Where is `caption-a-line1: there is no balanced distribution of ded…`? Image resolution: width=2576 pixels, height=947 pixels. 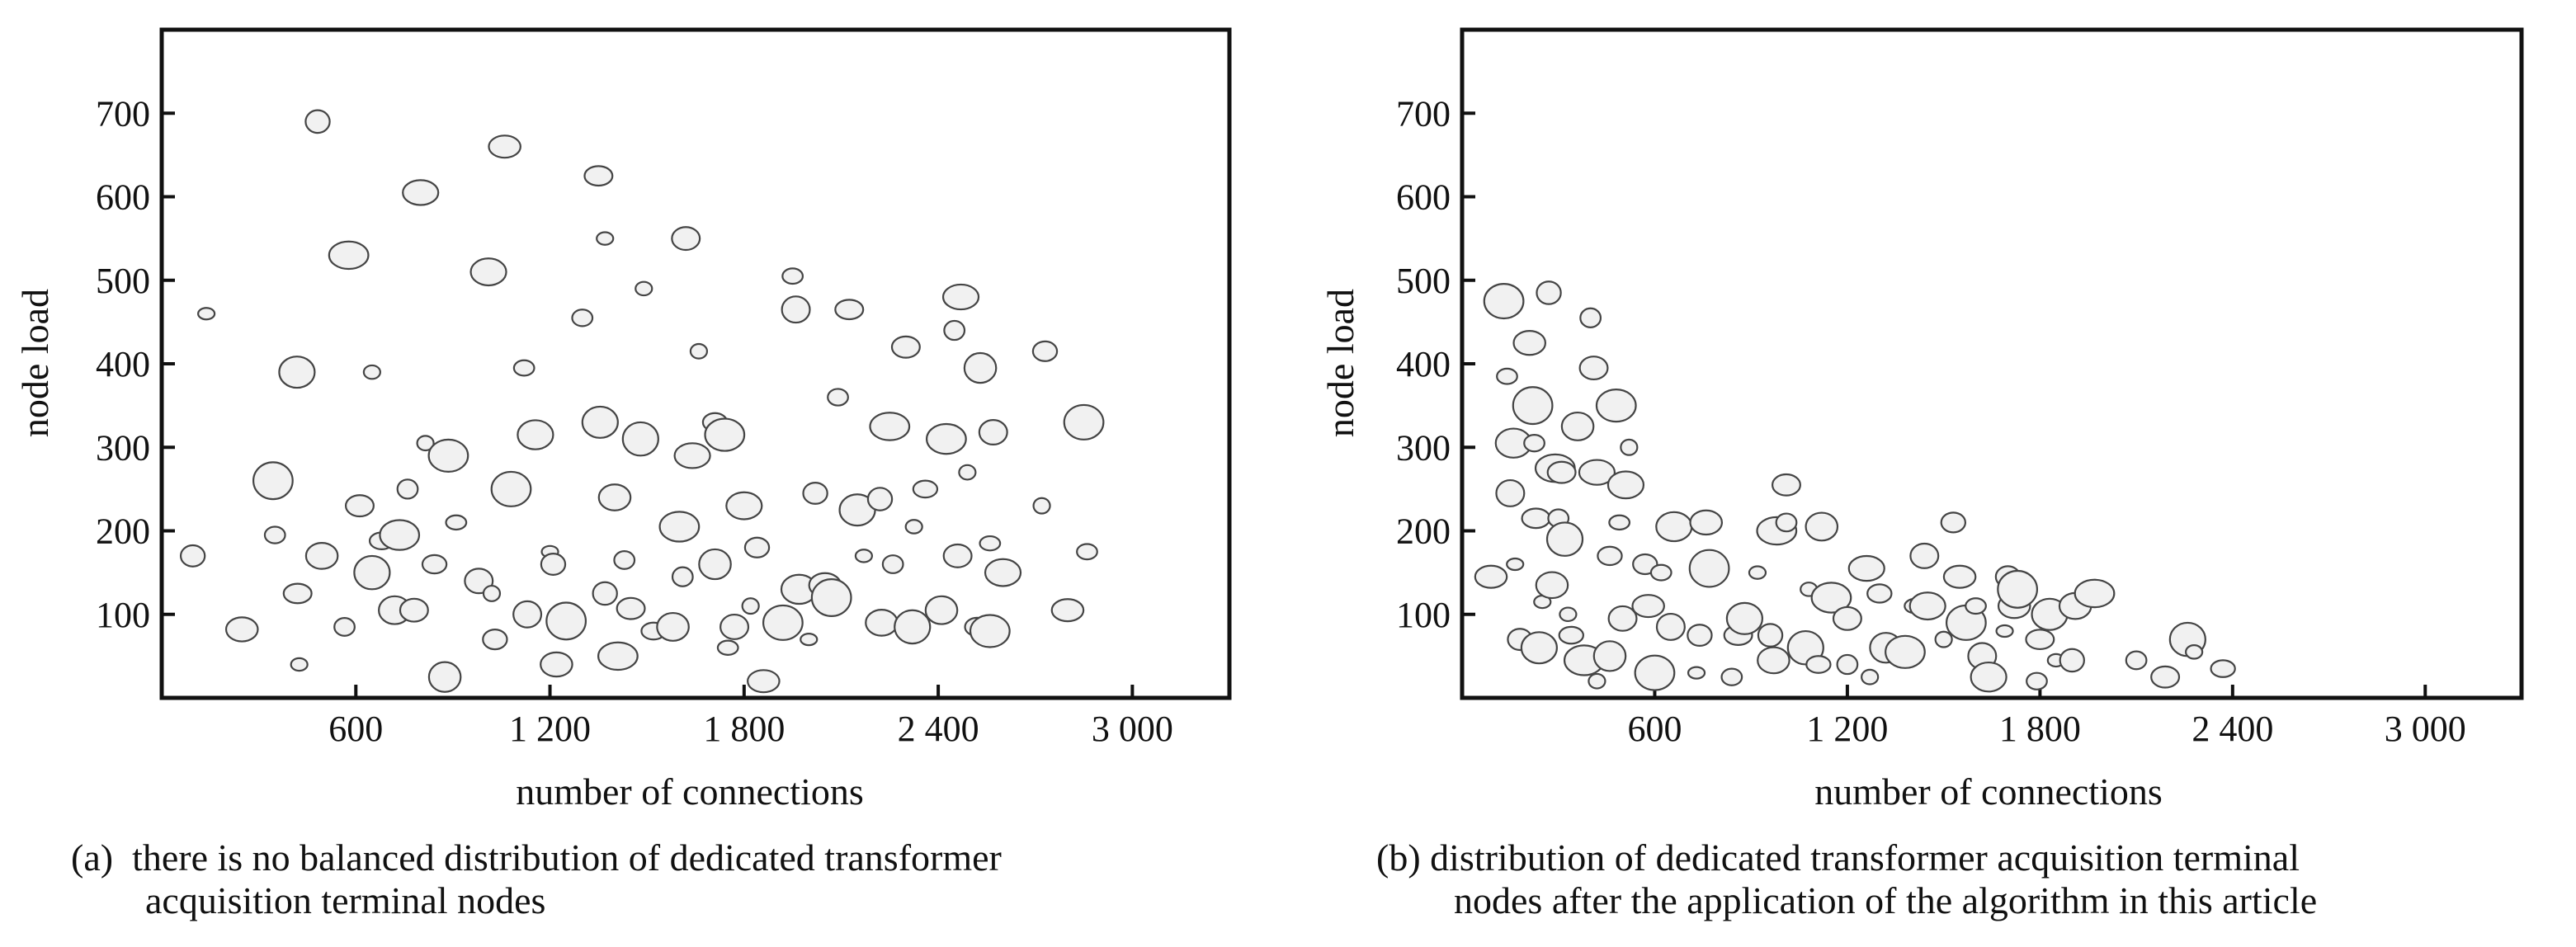 caption-a-line1: there is no balanced distribution of ded… is located at coordinates (567, 858).